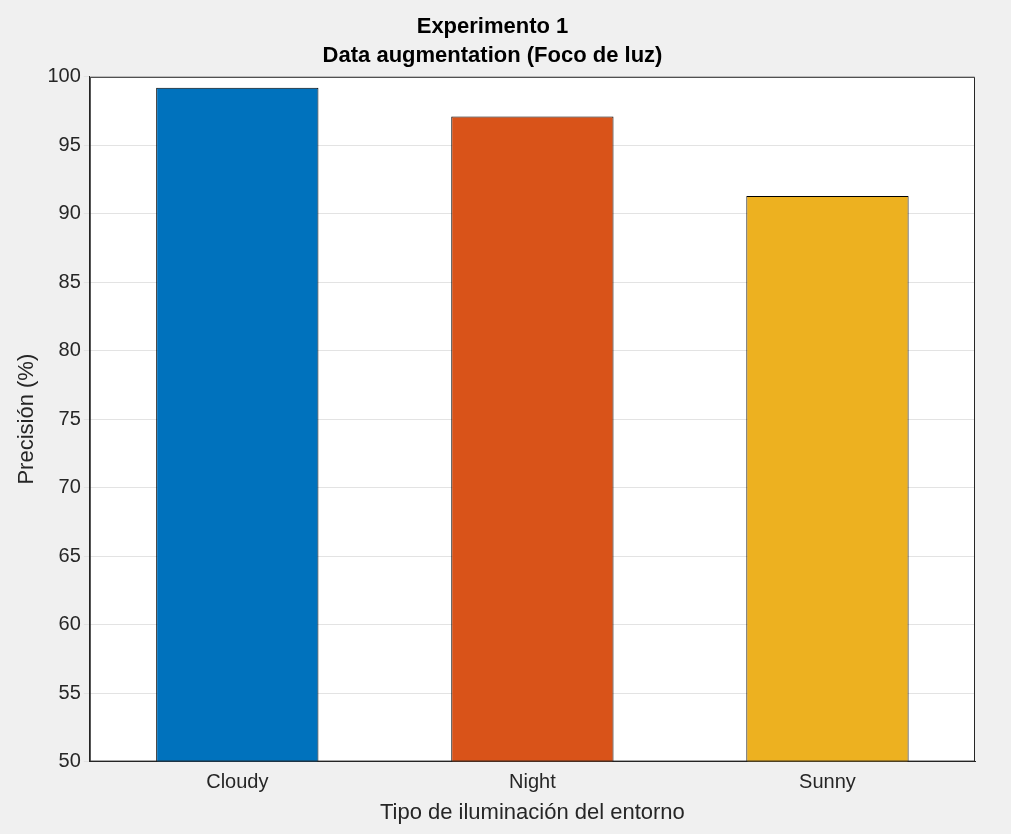 The image size is (1011, 834). Describe the element at coordinates (64, 75) in the screenshot. I see `y-tick-label: 100` at that location.